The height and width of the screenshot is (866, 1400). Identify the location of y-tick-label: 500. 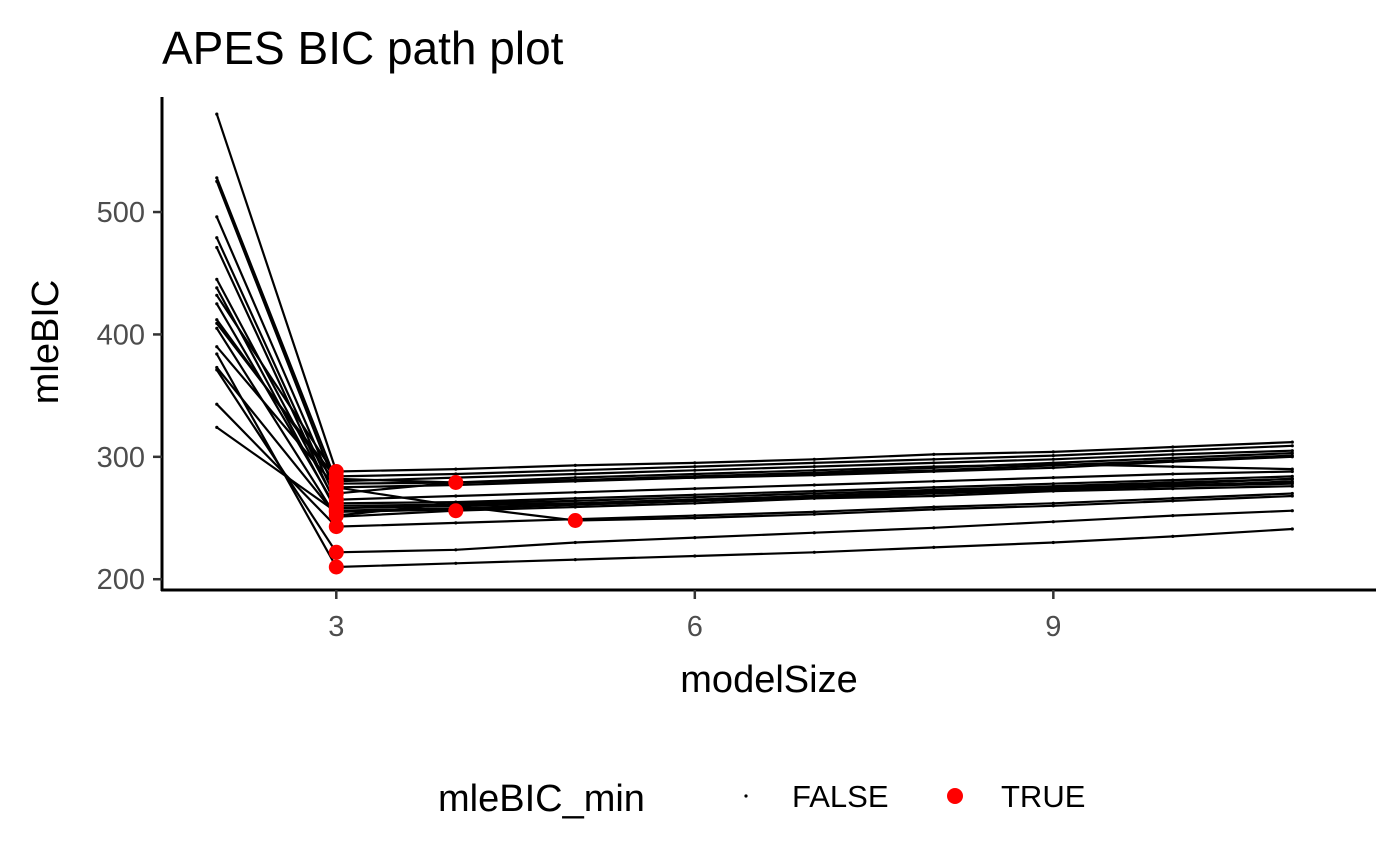
(121, 213).